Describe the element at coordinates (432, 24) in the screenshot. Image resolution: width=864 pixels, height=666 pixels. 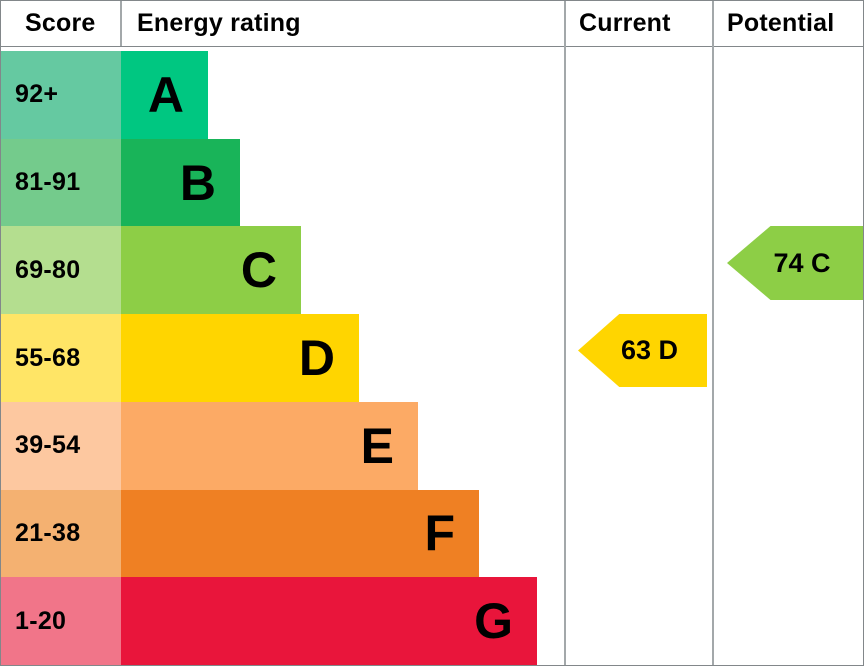
I see `table-header: Score Energy rating Current Potential` at that location.